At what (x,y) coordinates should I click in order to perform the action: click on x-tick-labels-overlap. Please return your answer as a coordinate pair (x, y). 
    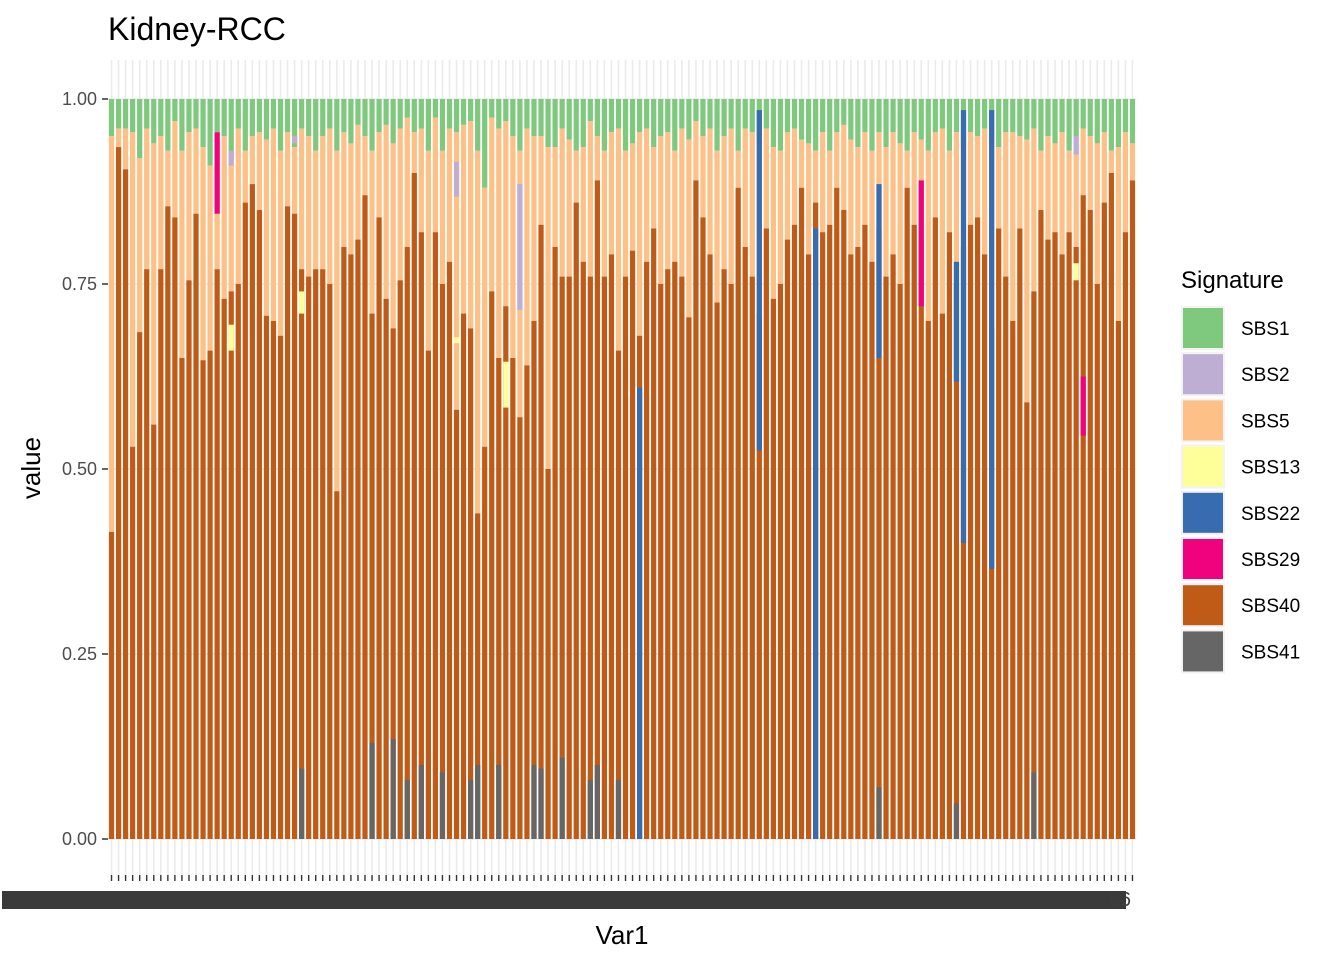
    Looking at the image, I should click on (564, 900).